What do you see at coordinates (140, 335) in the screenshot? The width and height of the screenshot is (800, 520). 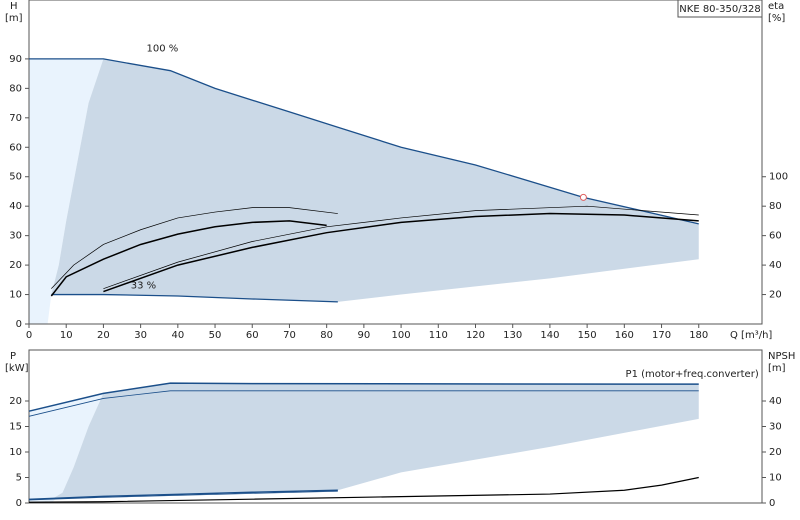 I see `x-tick-label: 30` at bounding box center [140, 335].